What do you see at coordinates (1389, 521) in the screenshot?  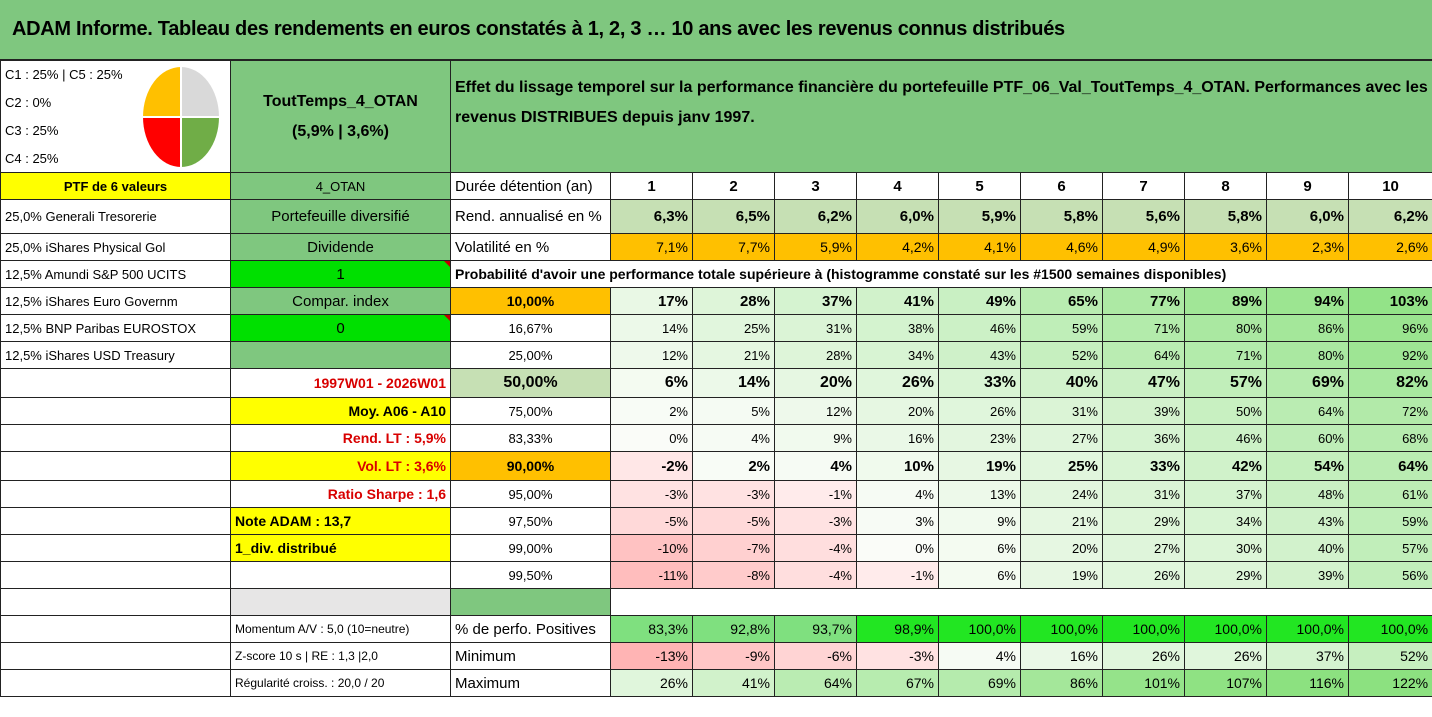 I see `quantile-value: 59%` at bounding box center [1389, 521].